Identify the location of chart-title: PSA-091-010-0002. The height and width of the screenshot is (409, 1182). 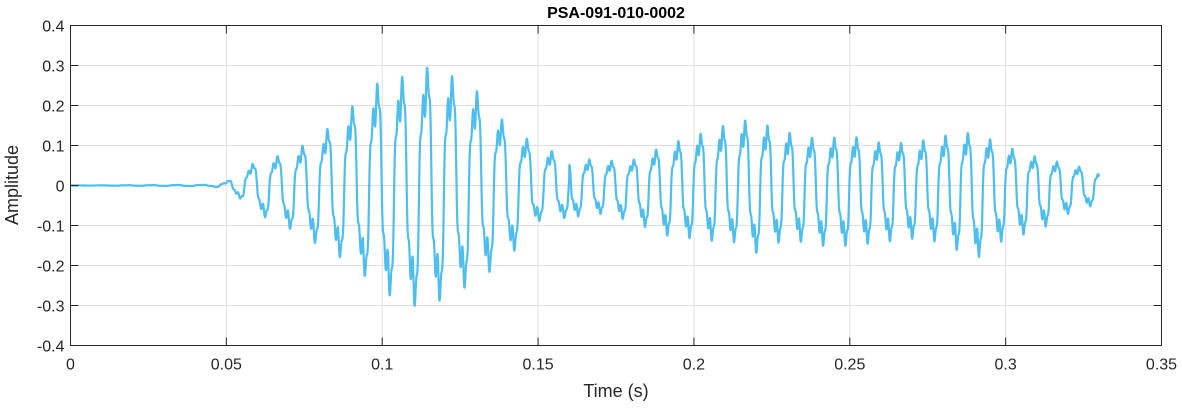
(616, 13).